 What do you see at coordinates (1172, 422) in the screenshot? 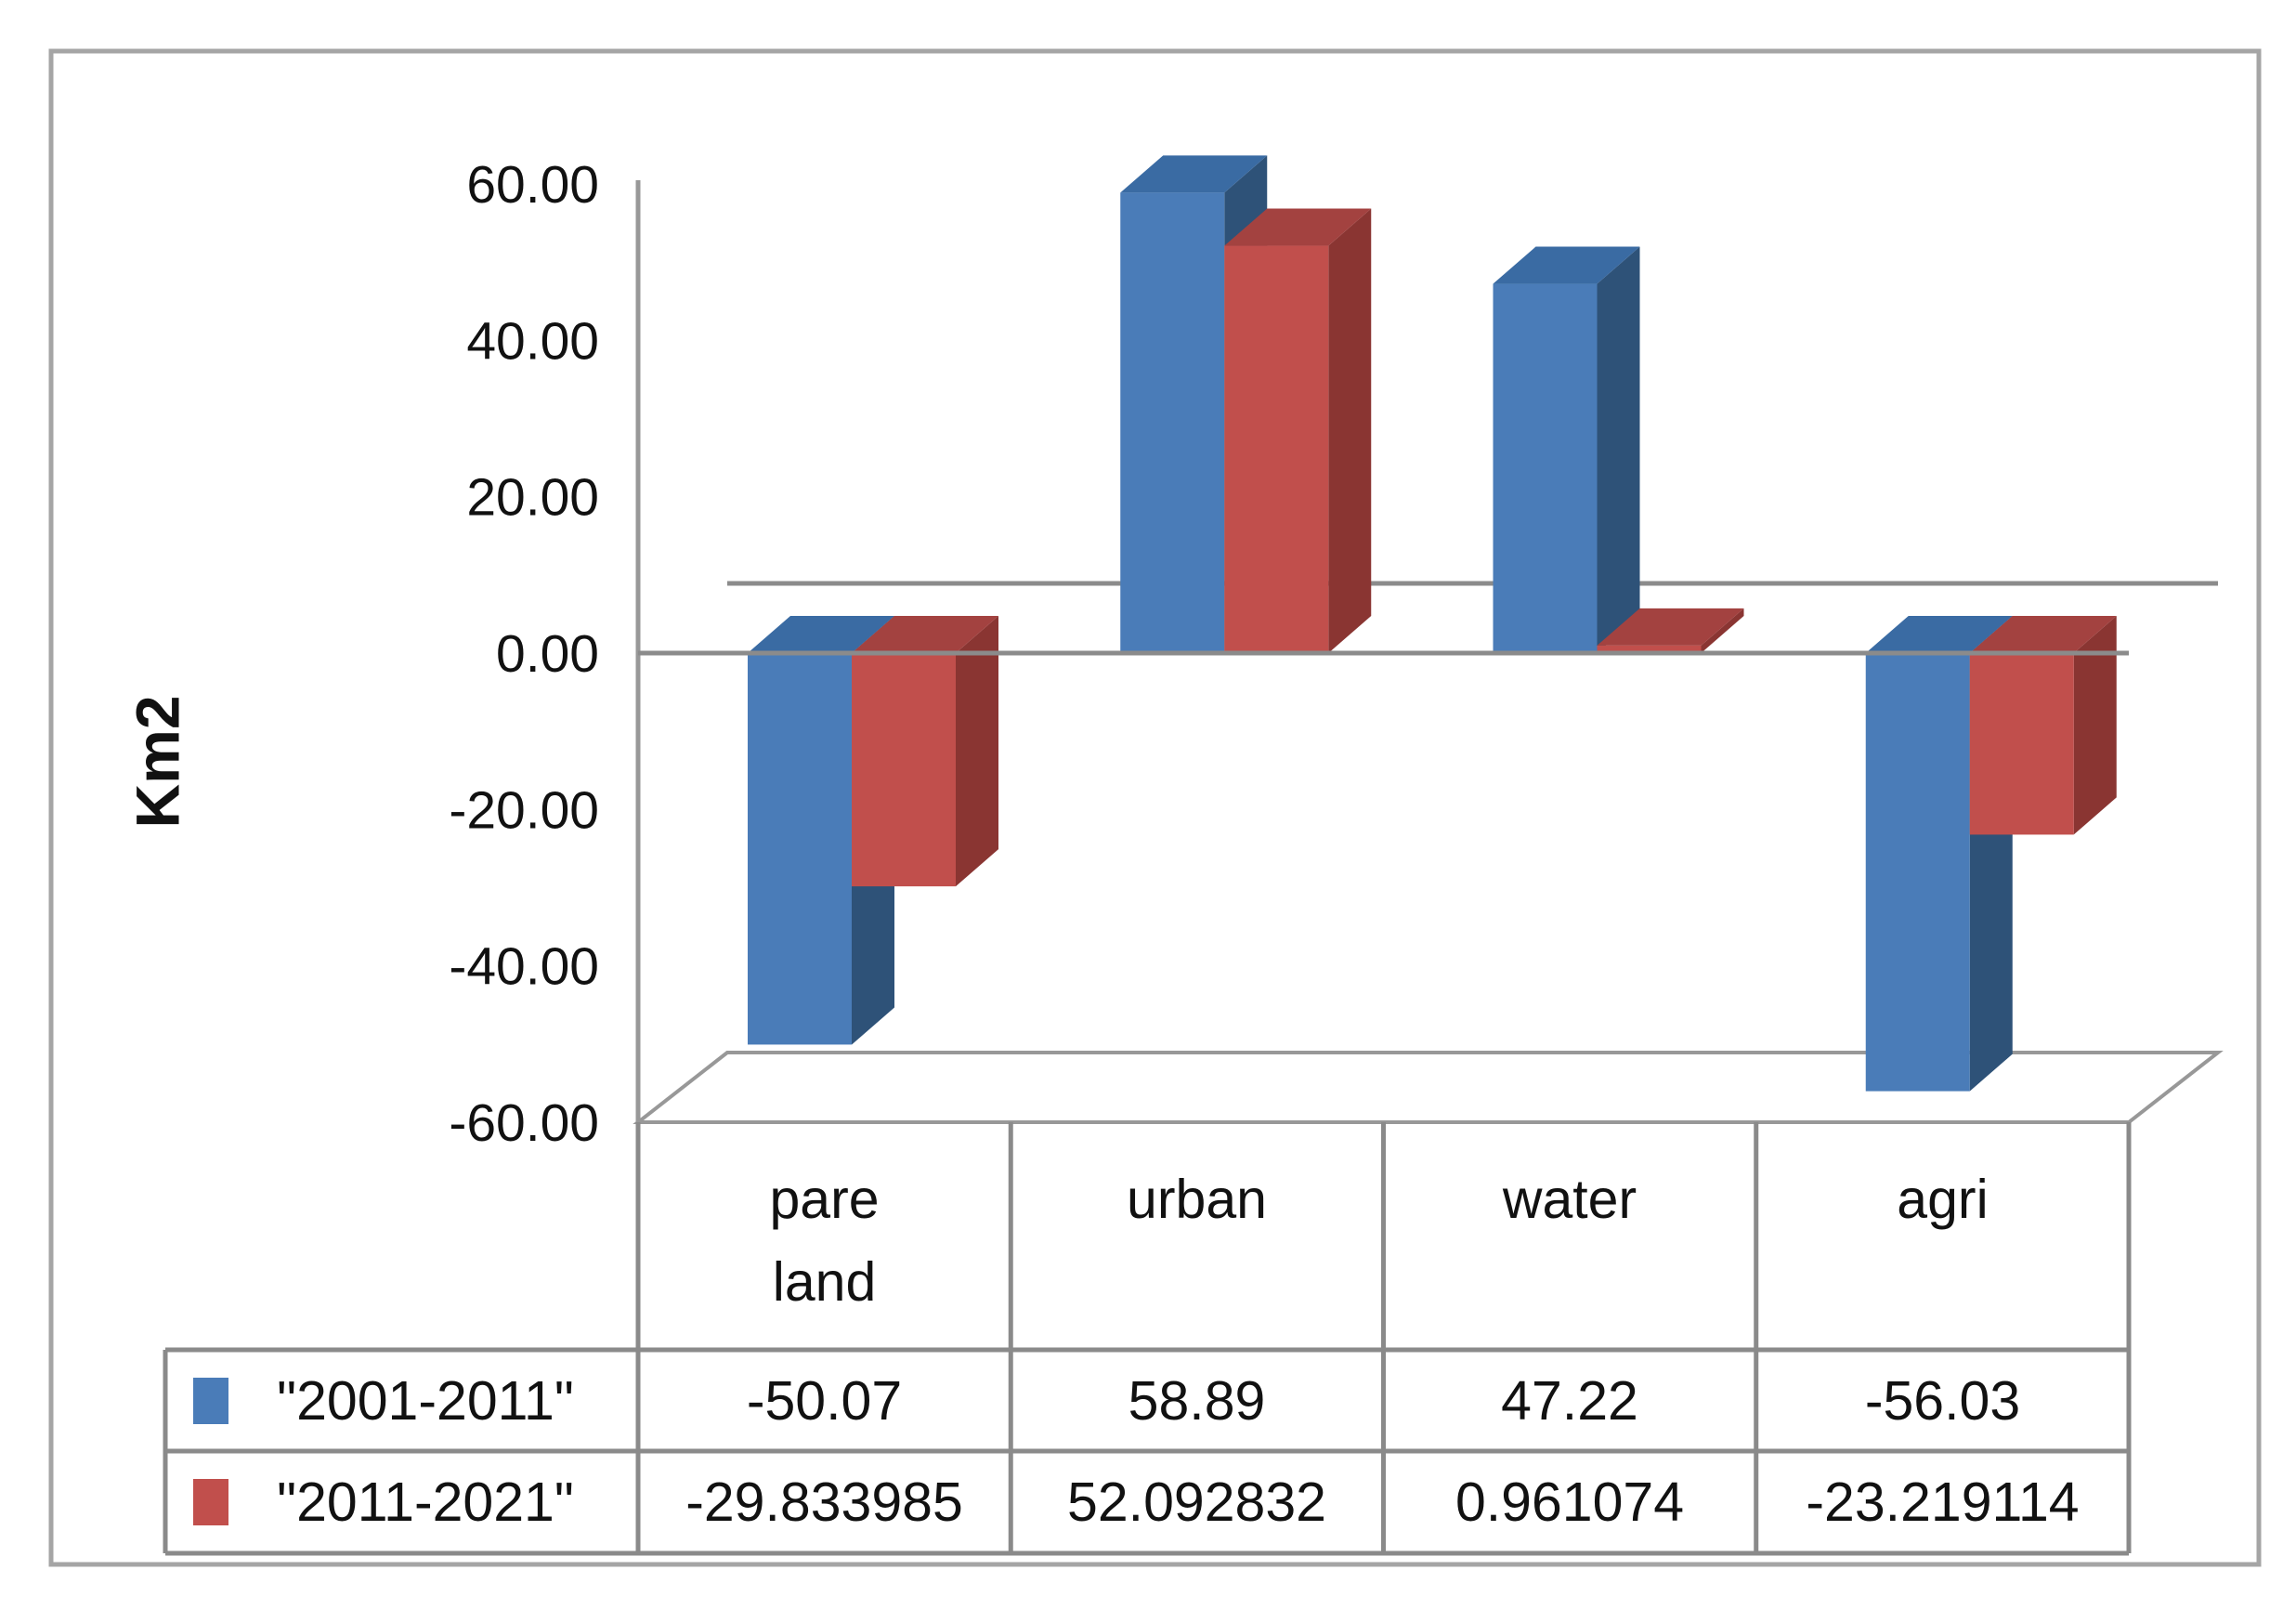
I see `bar-2001-2011-urban` at bounding box center [1172, 422].